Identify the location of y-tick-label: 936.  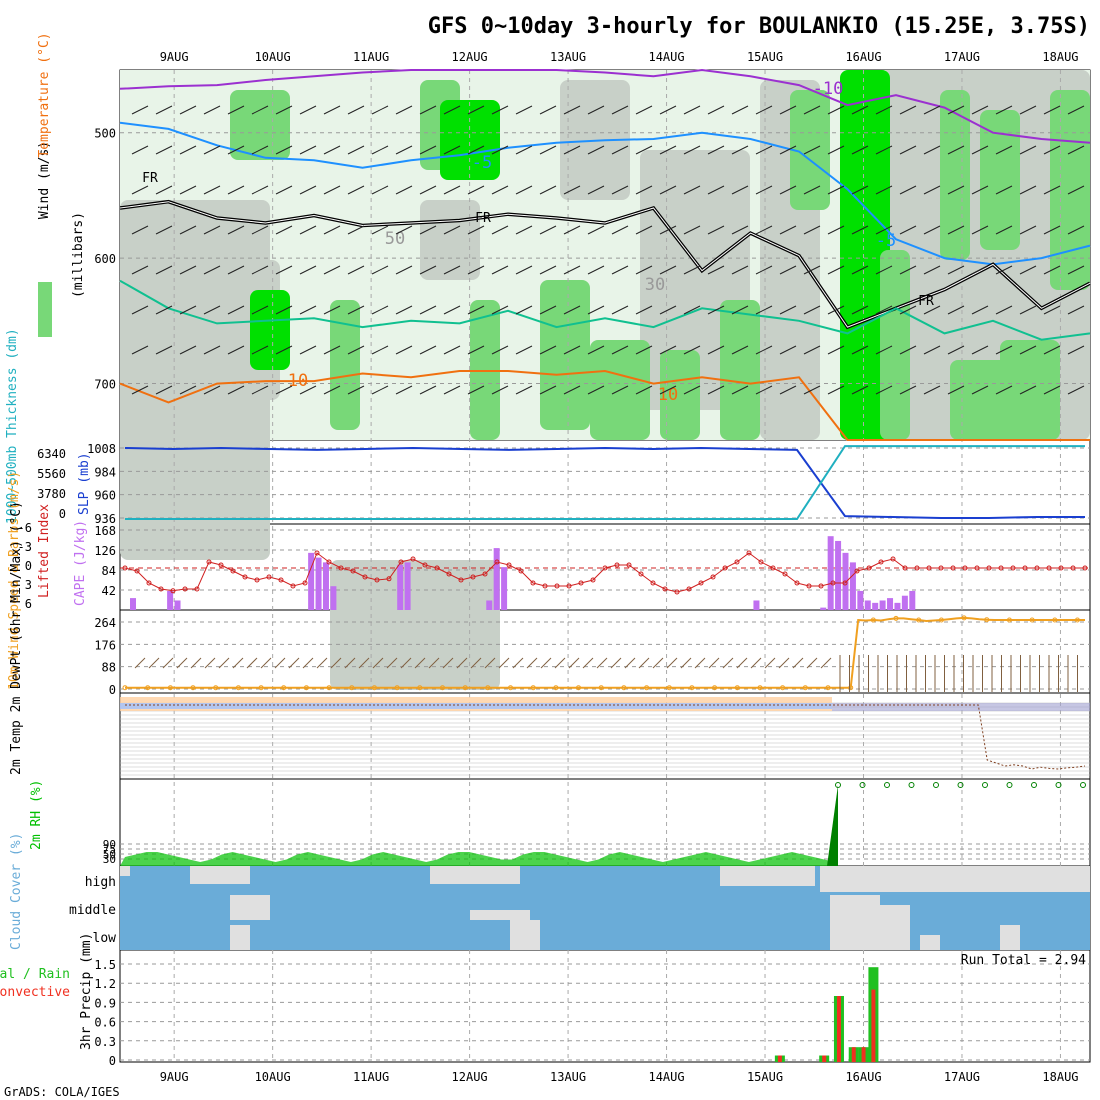
(105, 519).